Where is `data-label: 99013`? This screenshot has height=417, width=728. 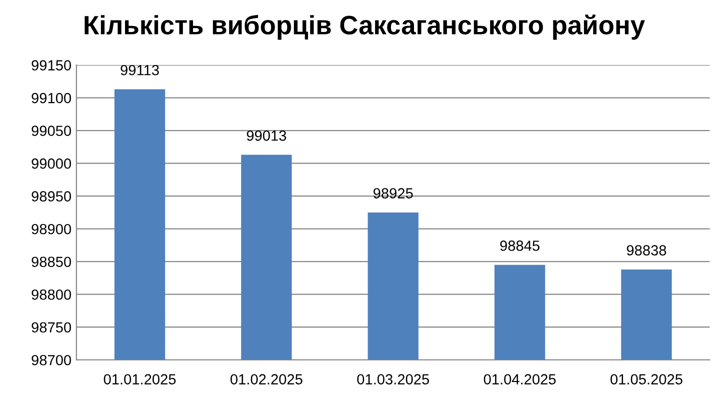 data-label: 99013 is located at coordinates (266, 135).